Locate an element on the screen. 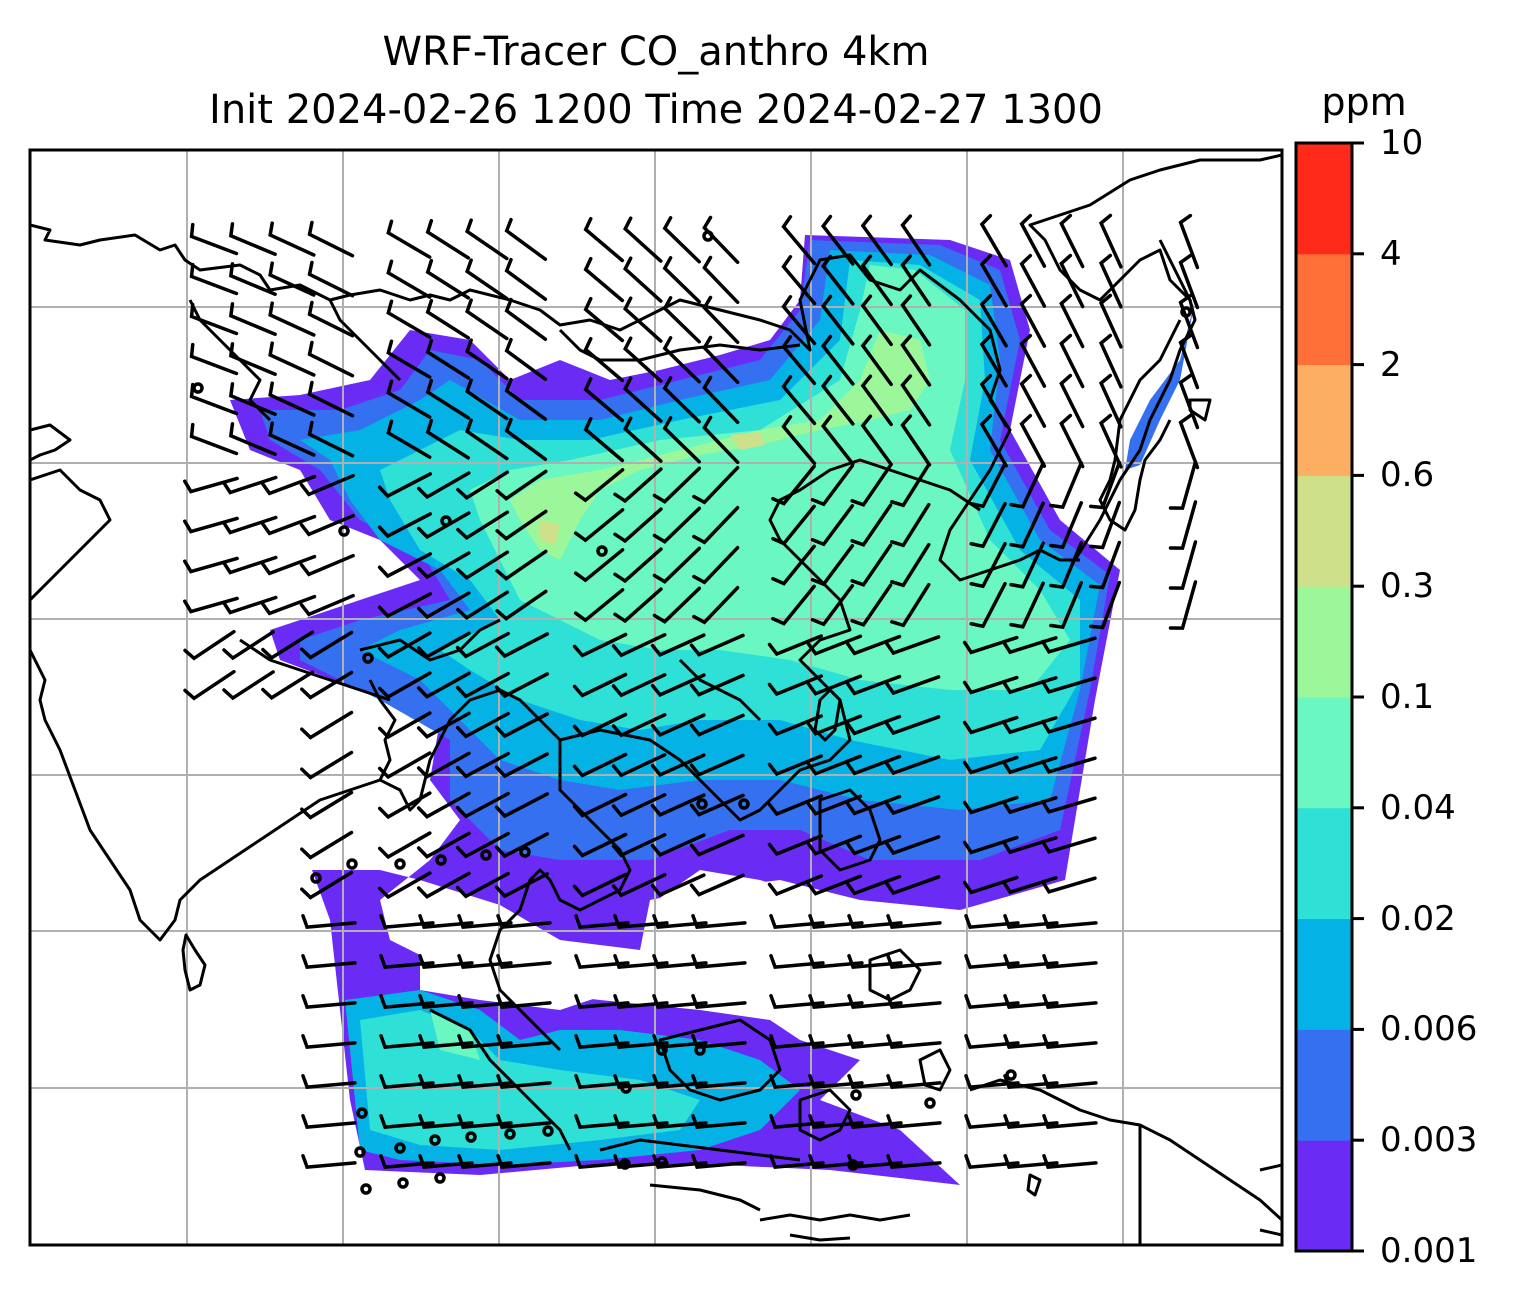 The image size is (1528, 1306). colorbar-tick-label: 0.3 is located at coordinates (1407, 586).